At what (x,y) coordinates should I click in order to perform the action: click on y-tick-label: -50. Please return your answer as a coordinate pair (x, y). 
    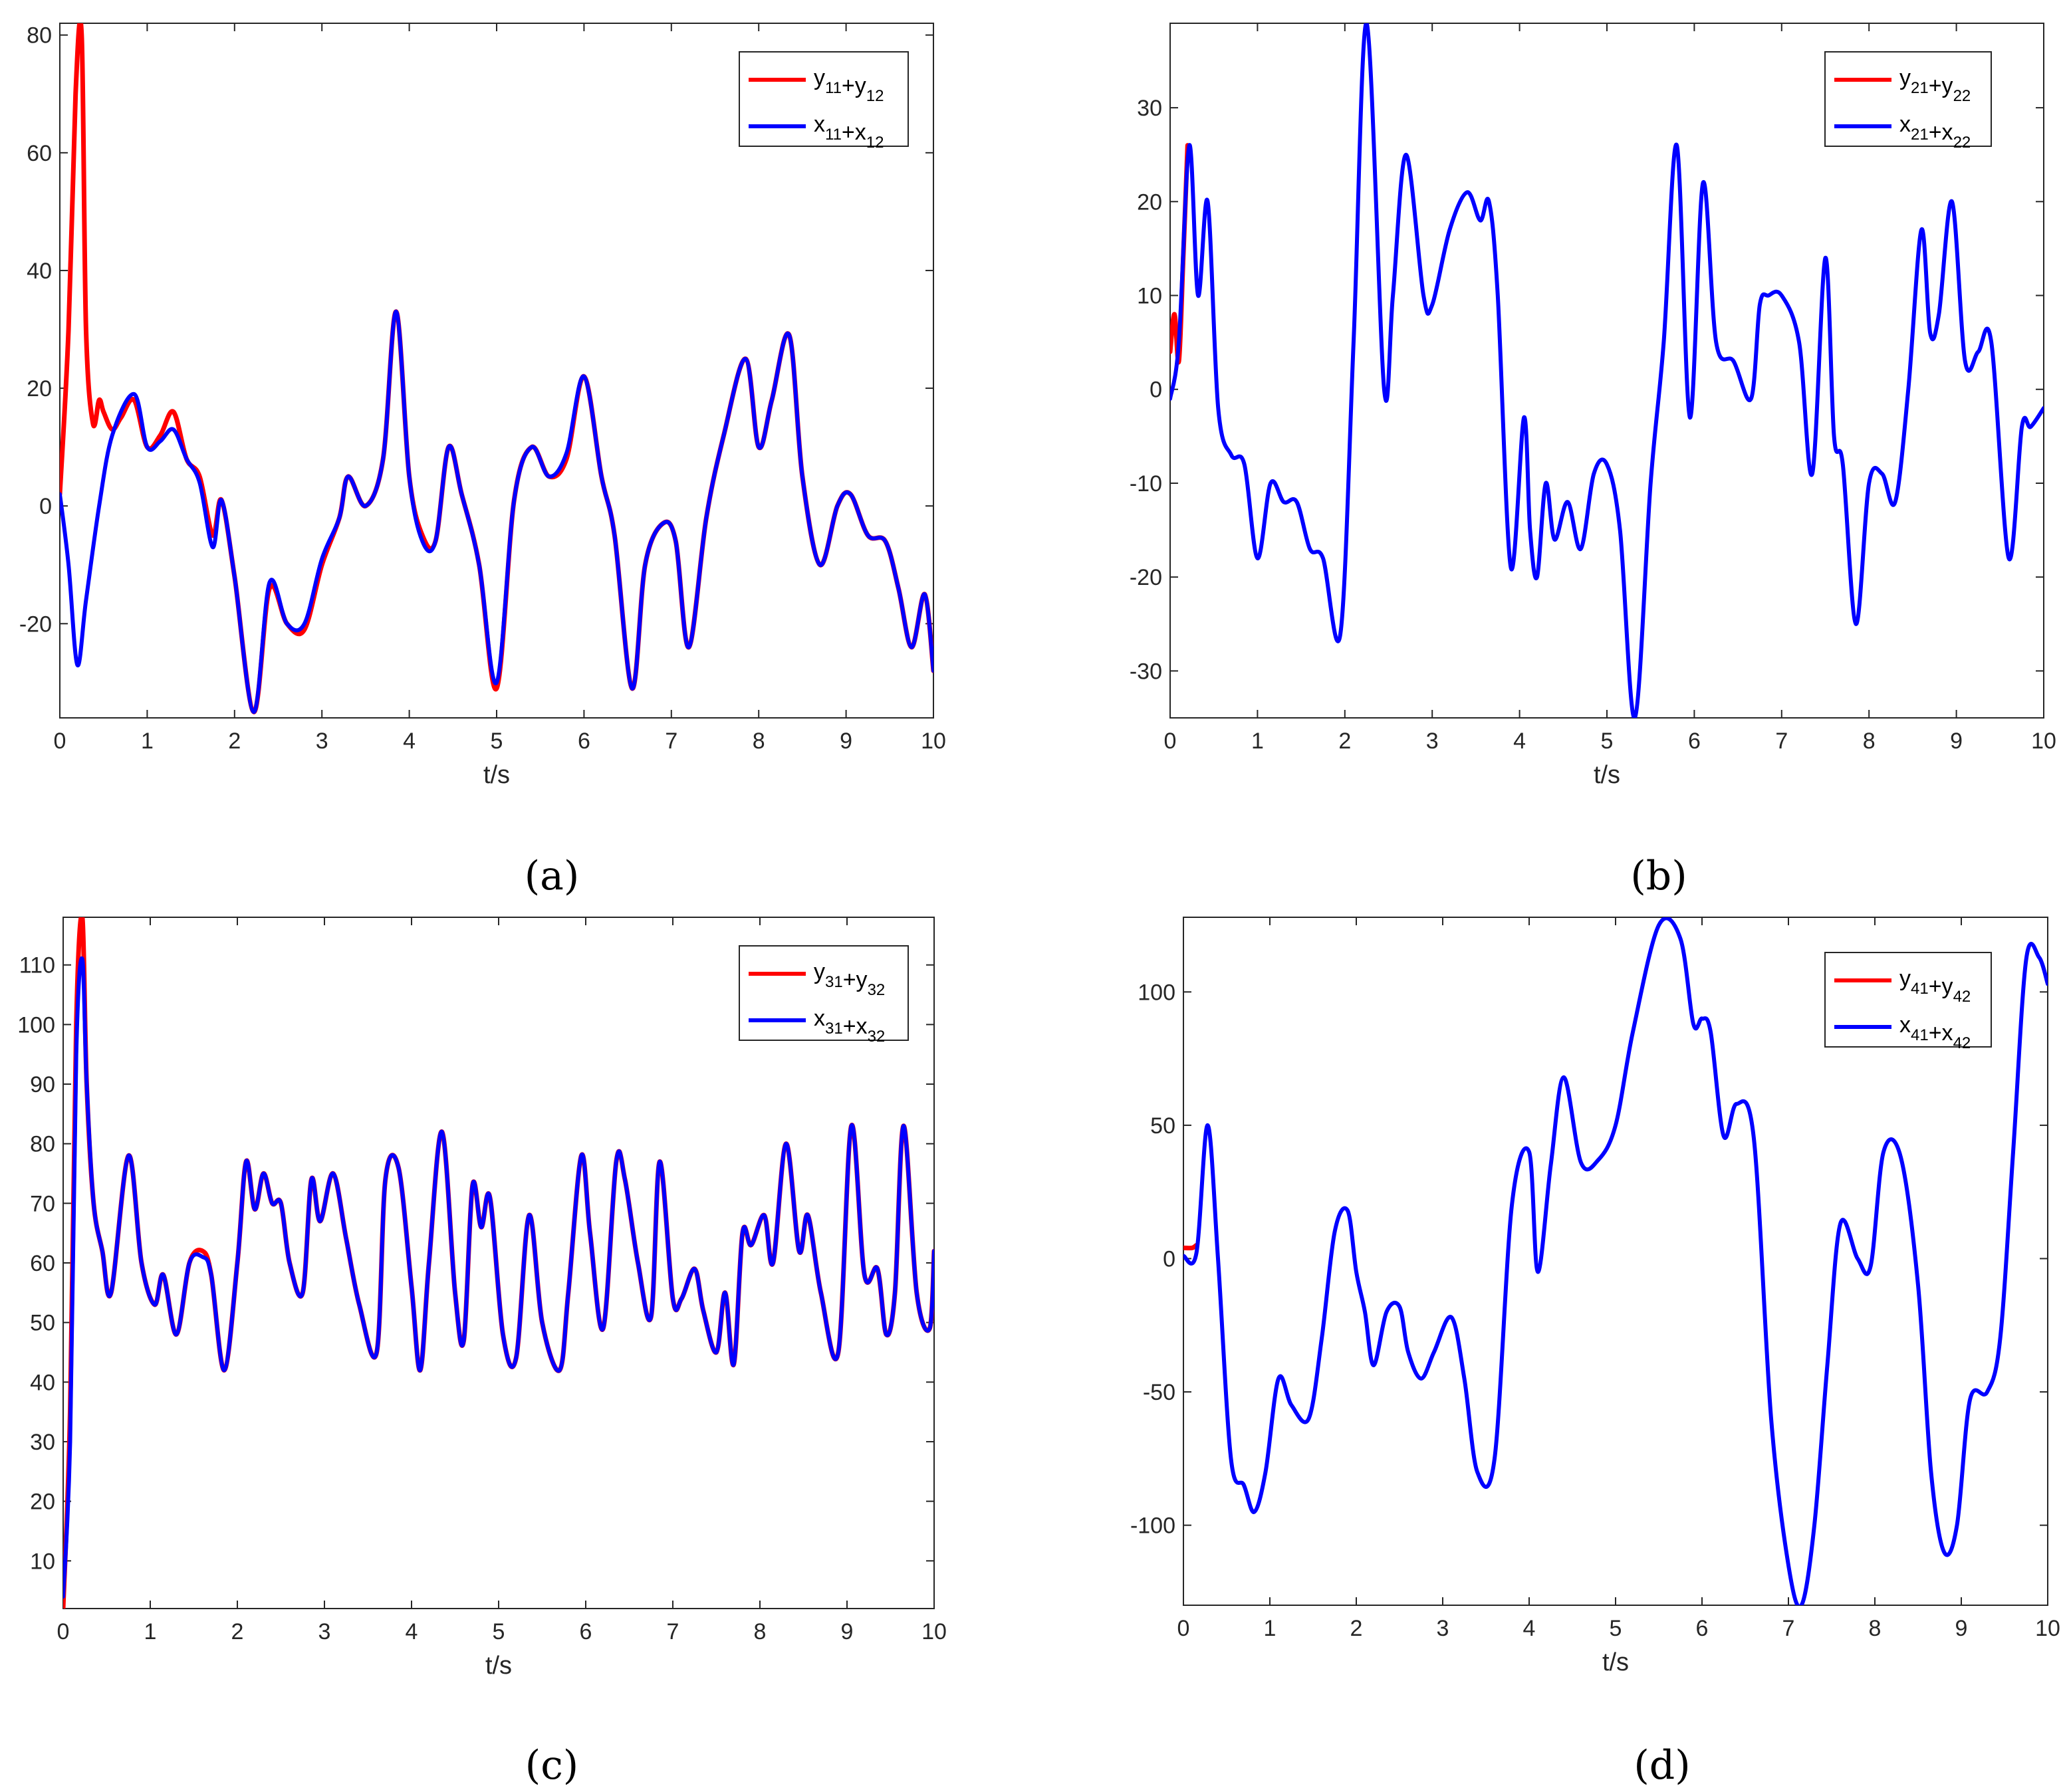
    Looking at the image, I should click on (1159, 1392).